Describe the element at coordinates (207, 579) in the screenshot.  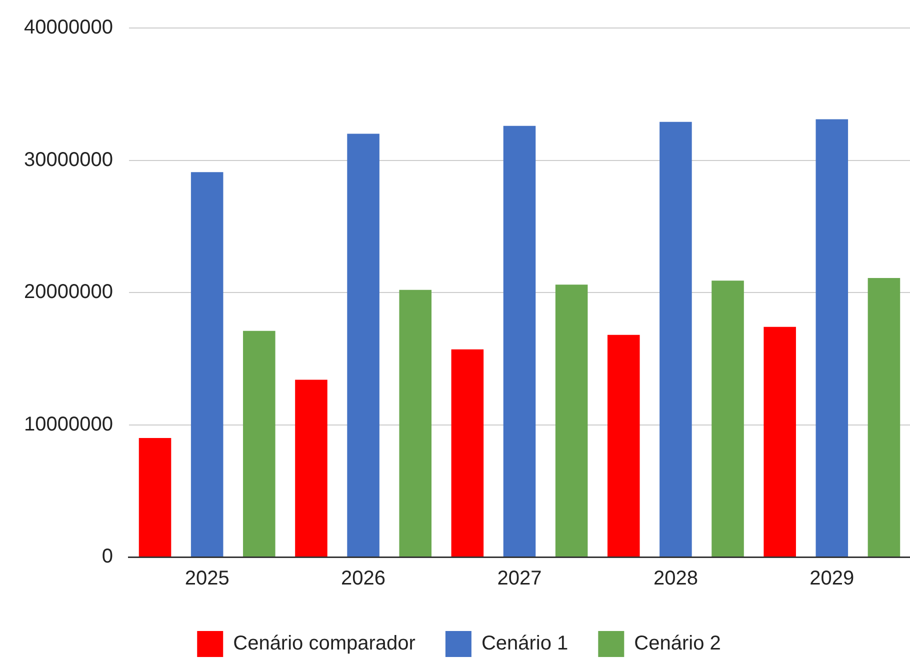
I see `x-tick-label: 2025` at that location.